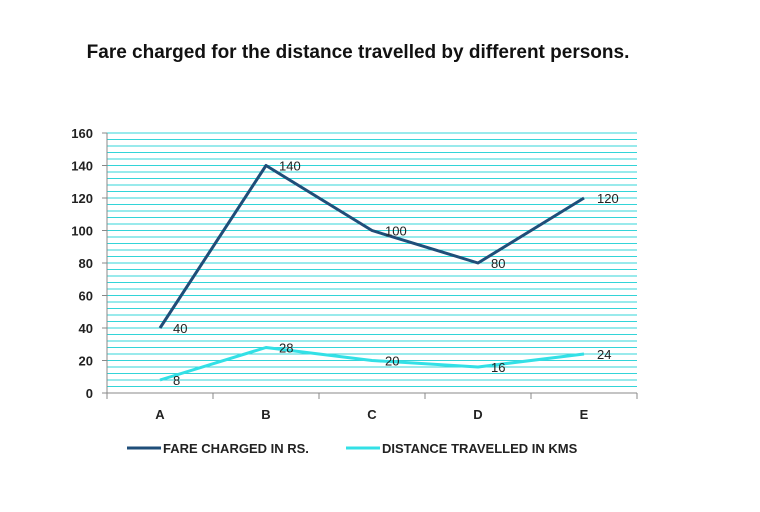 Image resolution: width=760 pixels, height=512 pixels. What do you see at coordinates (604, 354) in the screenshot?
I see `data-label: 24` at bounding box center [604, 354].